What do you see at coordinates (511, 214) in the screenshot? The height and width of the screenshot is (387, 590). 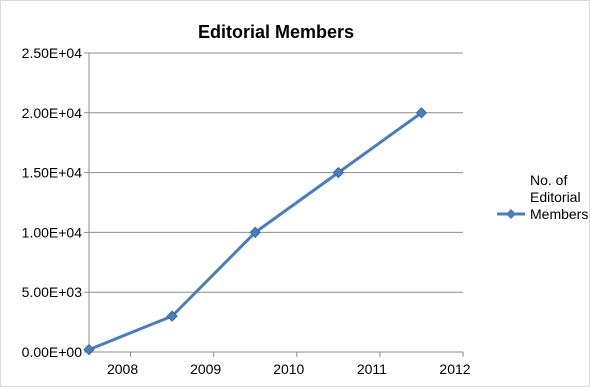 I see `legend-swatch-marker` at bounding box center [511, 214].